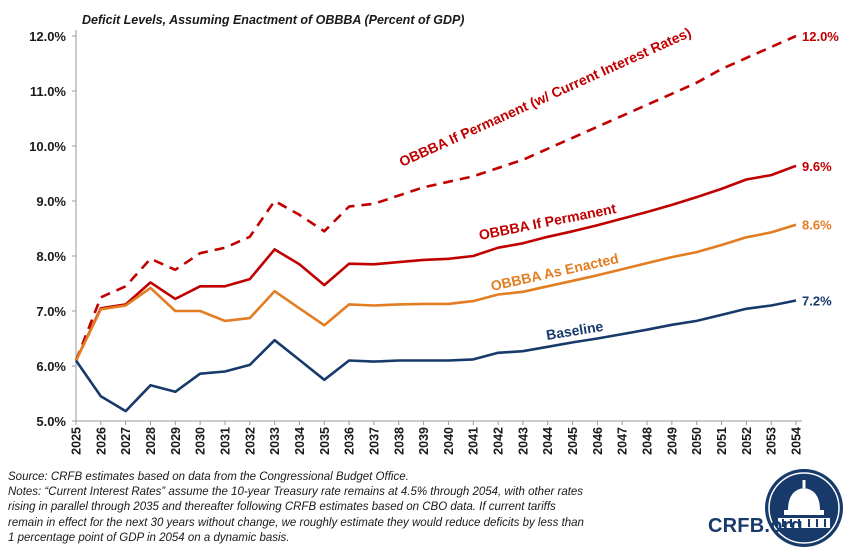  I want to click on y-tick-label: 12.0%, so click(47, 36).